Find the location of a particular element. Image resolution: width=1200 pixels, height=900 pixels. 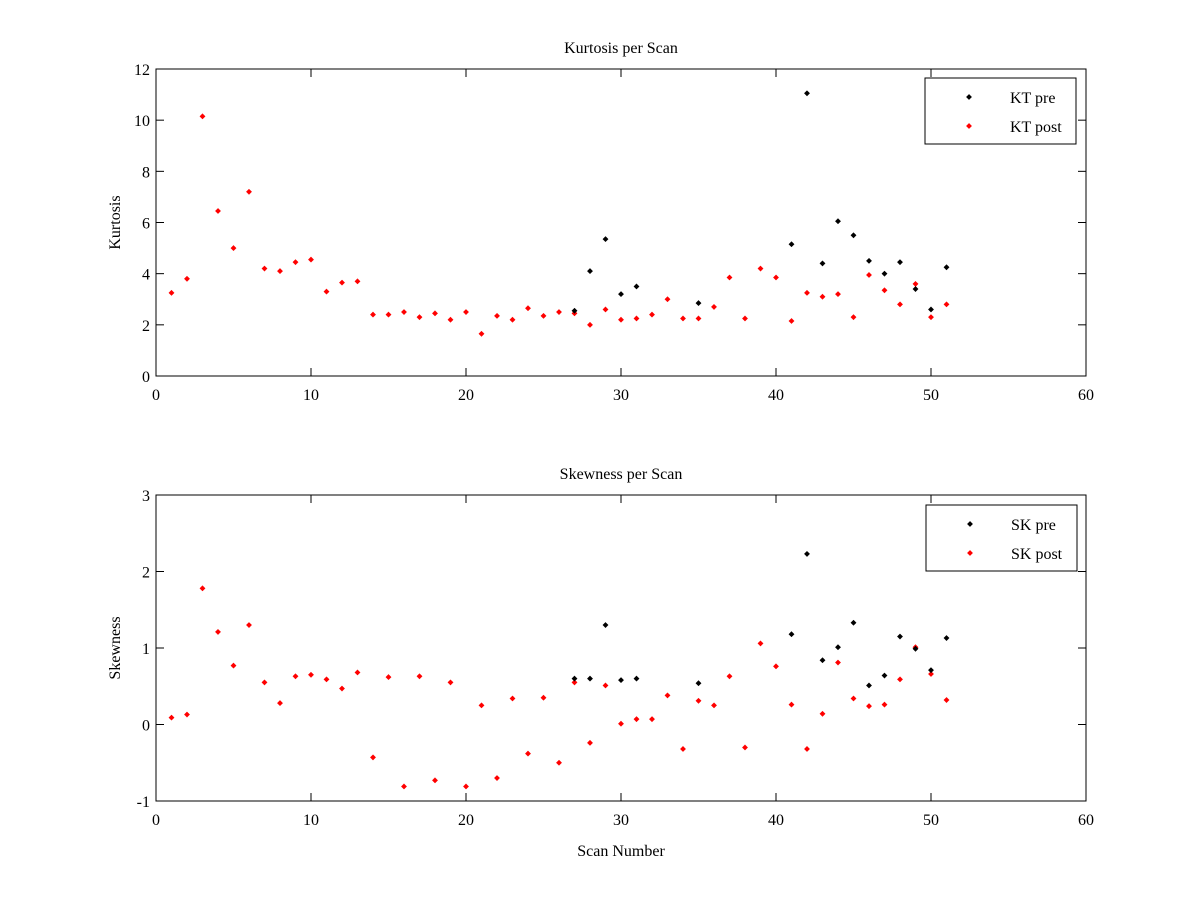

legend-entry-label: KT post is located at coordinates (1036, 127).